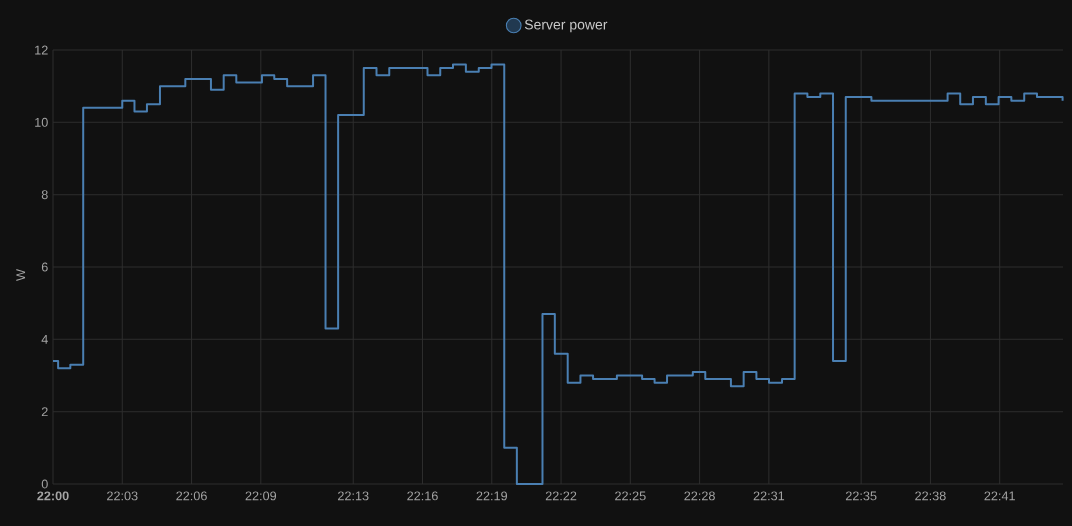 The width and height of the screenshot is (1072, 526). What do you see at coordinates (561, 496) in the screenshot?
I see `x-tick-label: 22:22` at bounding box center [561, 496].